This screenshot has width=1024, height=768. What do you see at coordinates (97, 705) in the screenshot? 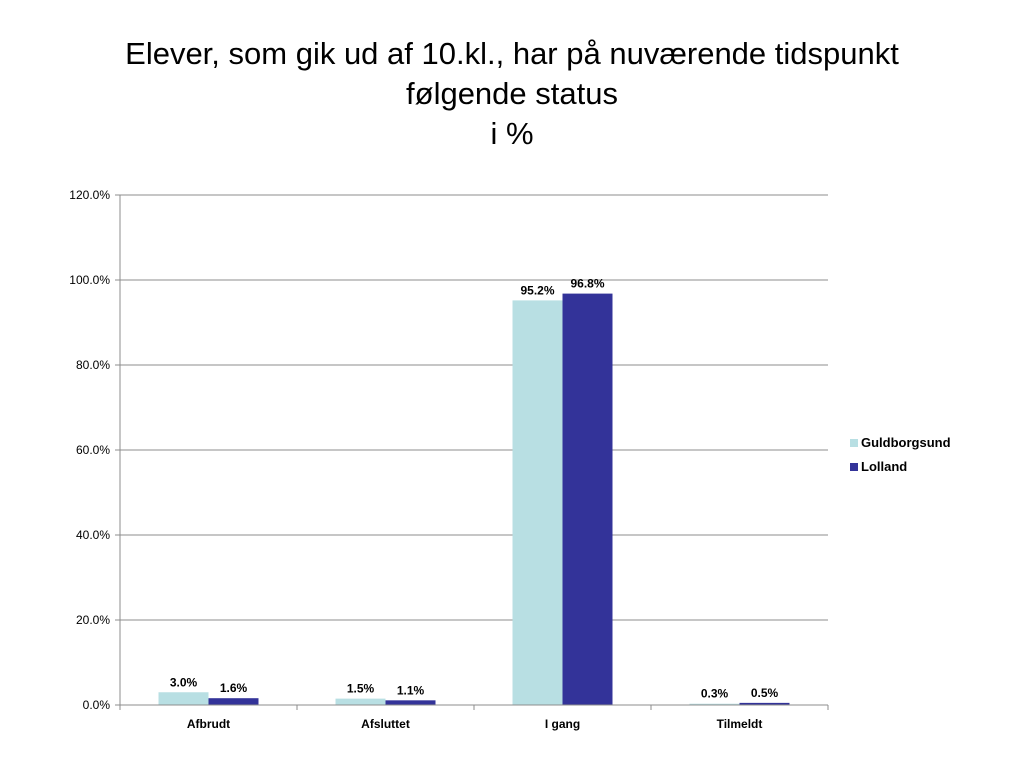
I see `y-tick-label: 0.0%` at bounding box center [97, 705].